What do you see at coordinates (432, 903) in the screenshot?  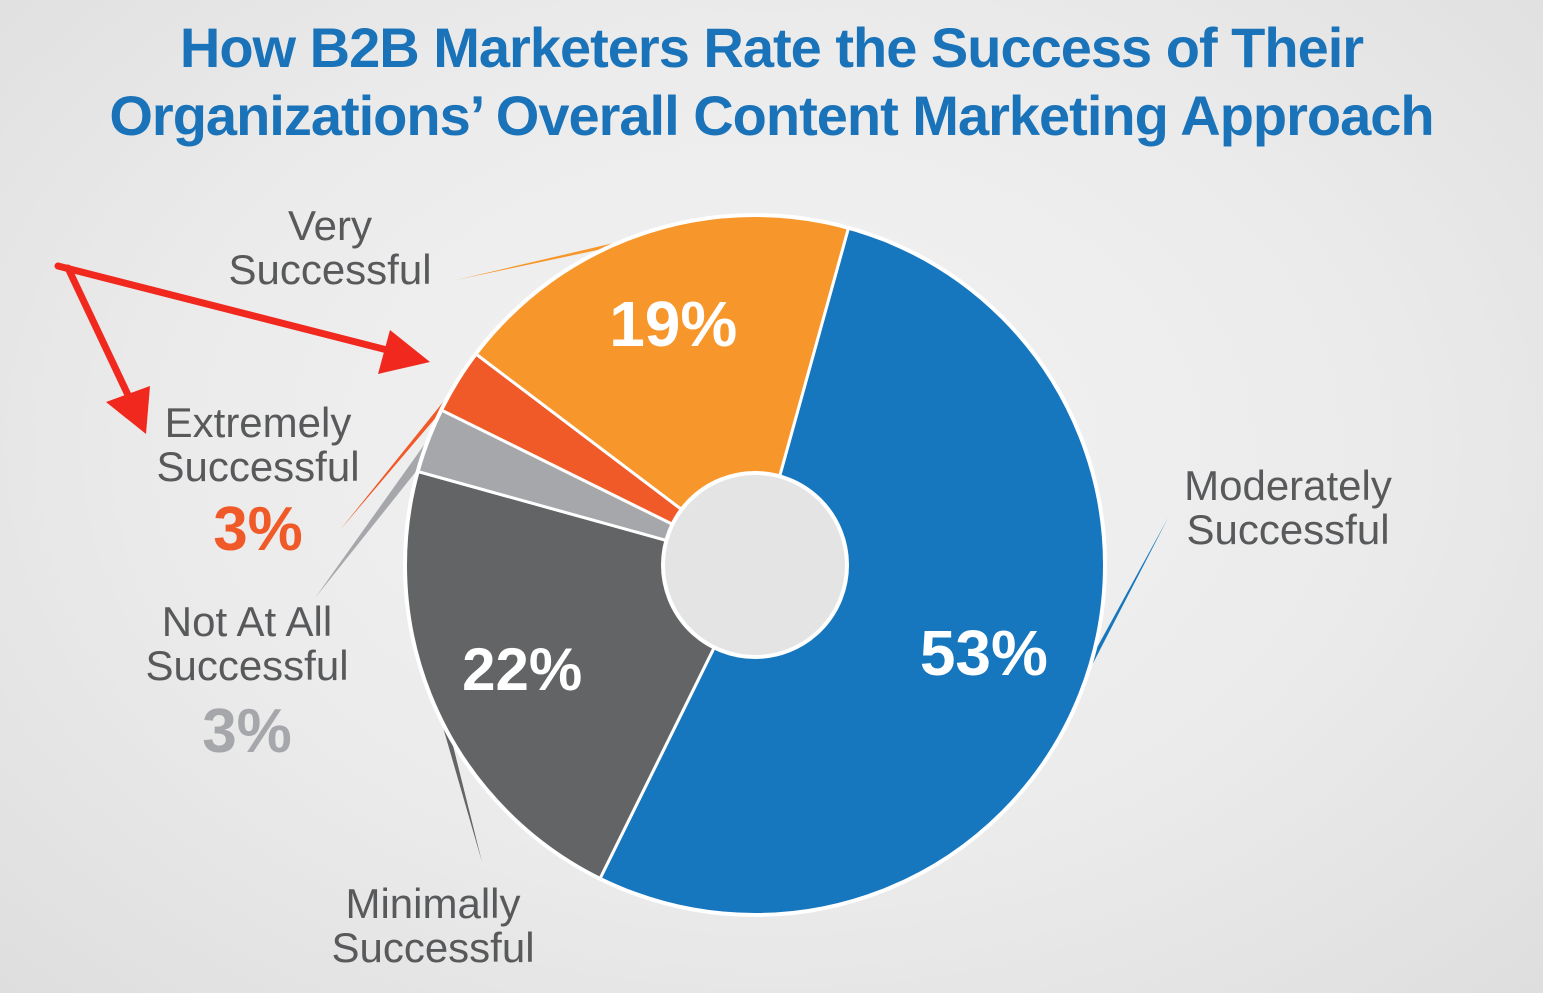 I see `label-minimally-line-1: Minimally` at bounding box center [432, 903].